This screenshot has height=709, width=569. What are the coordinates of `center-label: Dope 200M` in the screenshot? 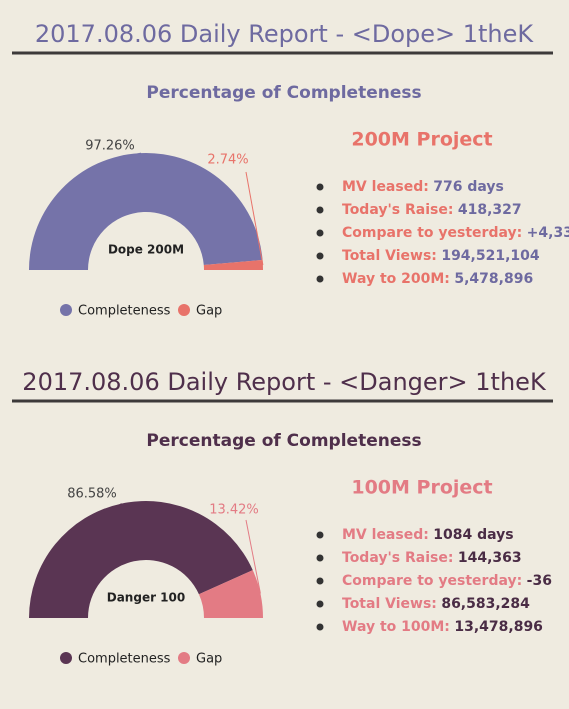 It's located at (146, 250).